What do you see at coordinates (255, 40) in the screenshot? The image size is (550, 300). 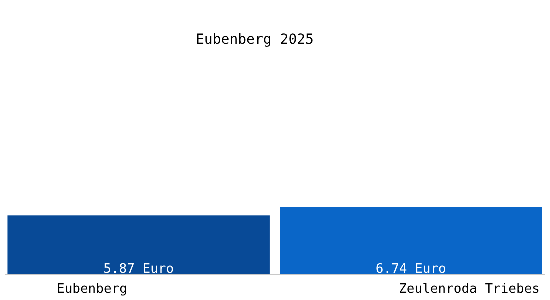 I see `chart-title: Eubenberg 2025` at bounding box center [255, 40].